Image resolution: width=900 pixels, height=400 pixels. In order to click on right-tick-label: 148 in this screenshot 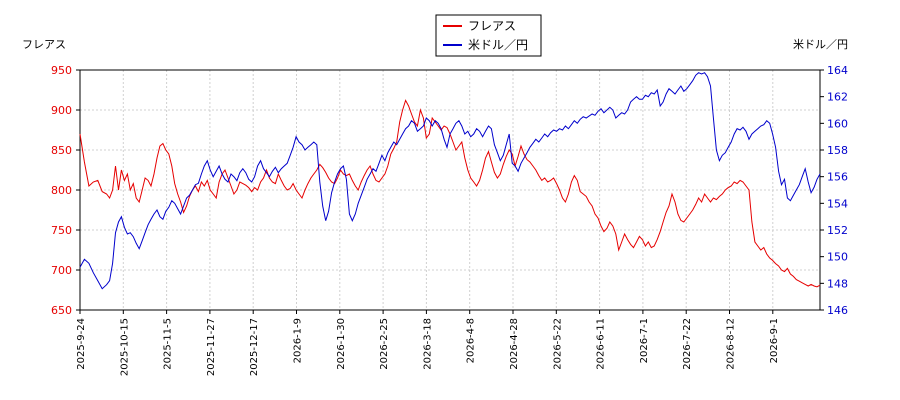, I will do `click(837, 283)`.